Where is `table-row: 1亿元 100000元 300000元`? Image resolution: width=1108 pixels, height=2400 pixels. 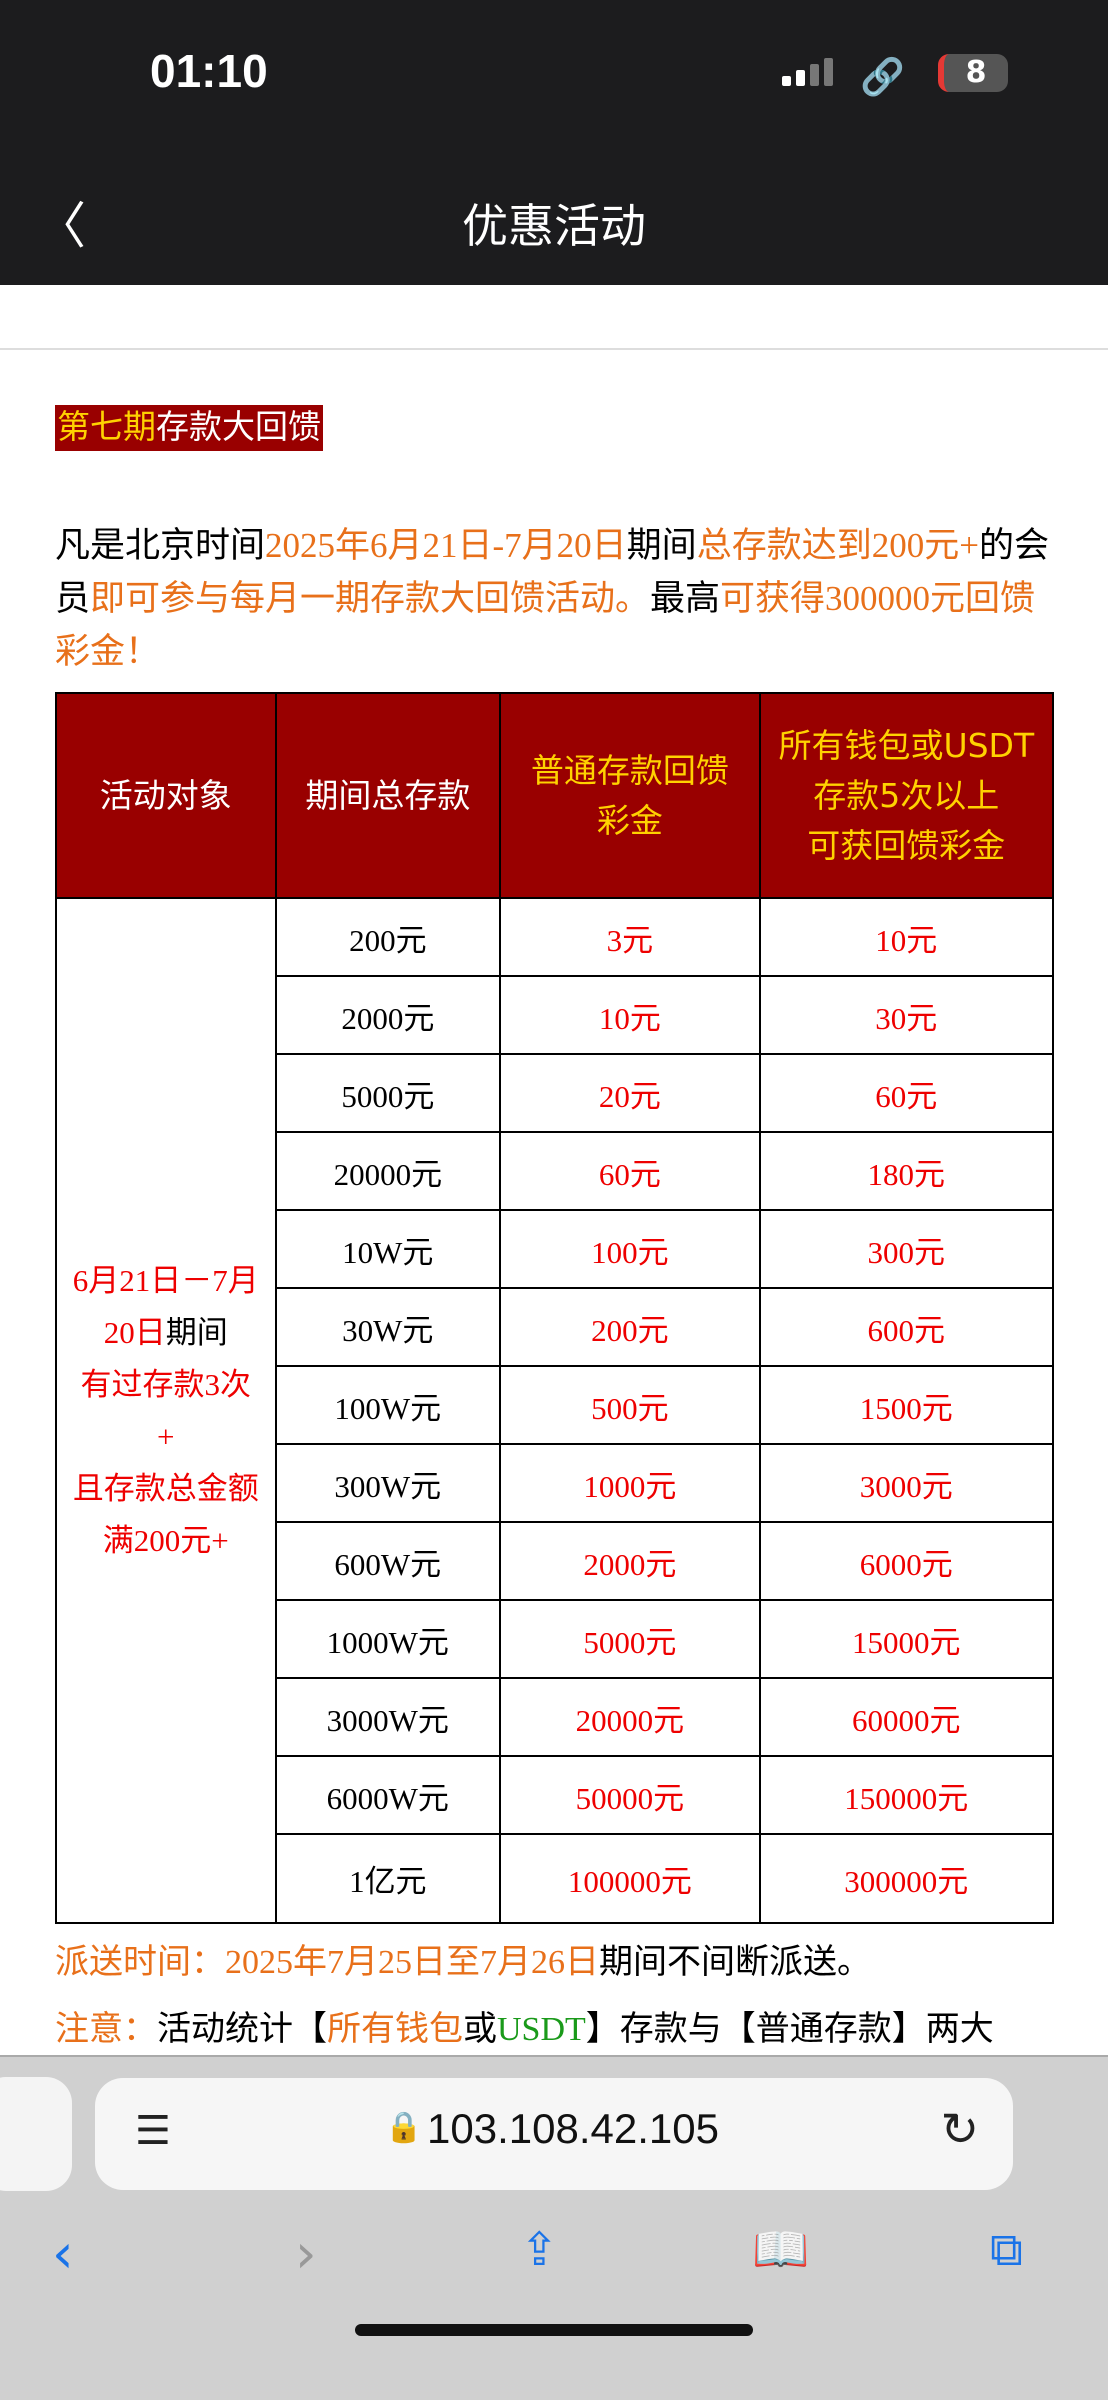 table-row: 1亿元 100000元 300000元 is located at coordinates (555, 1878).